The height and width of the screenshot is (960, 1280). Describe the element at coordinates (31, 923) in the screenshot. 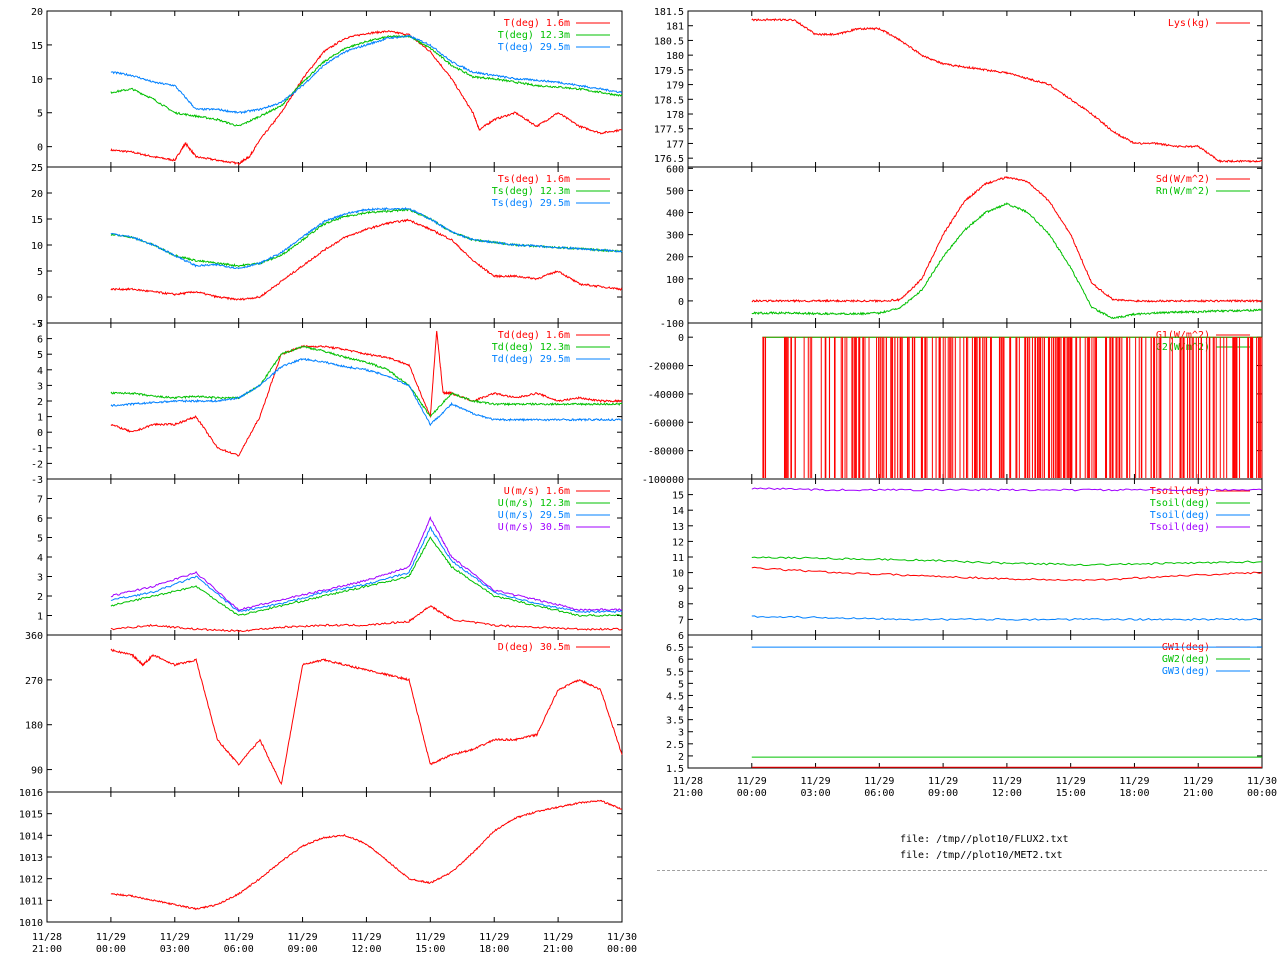

I see `ytick-label: 1010` at that location.